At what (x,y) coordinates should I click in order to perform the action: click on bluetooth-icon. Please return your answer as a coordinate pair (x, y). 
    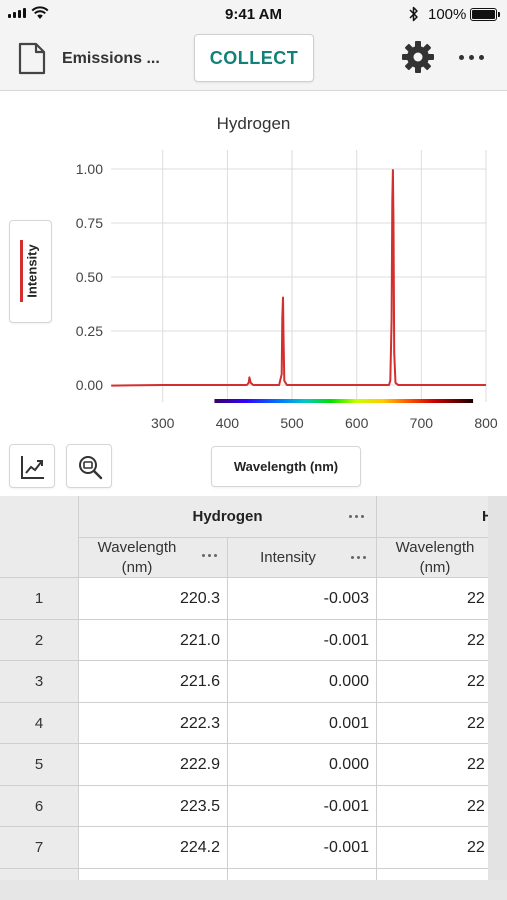
    Looking at the image, I should click on (413, 14).